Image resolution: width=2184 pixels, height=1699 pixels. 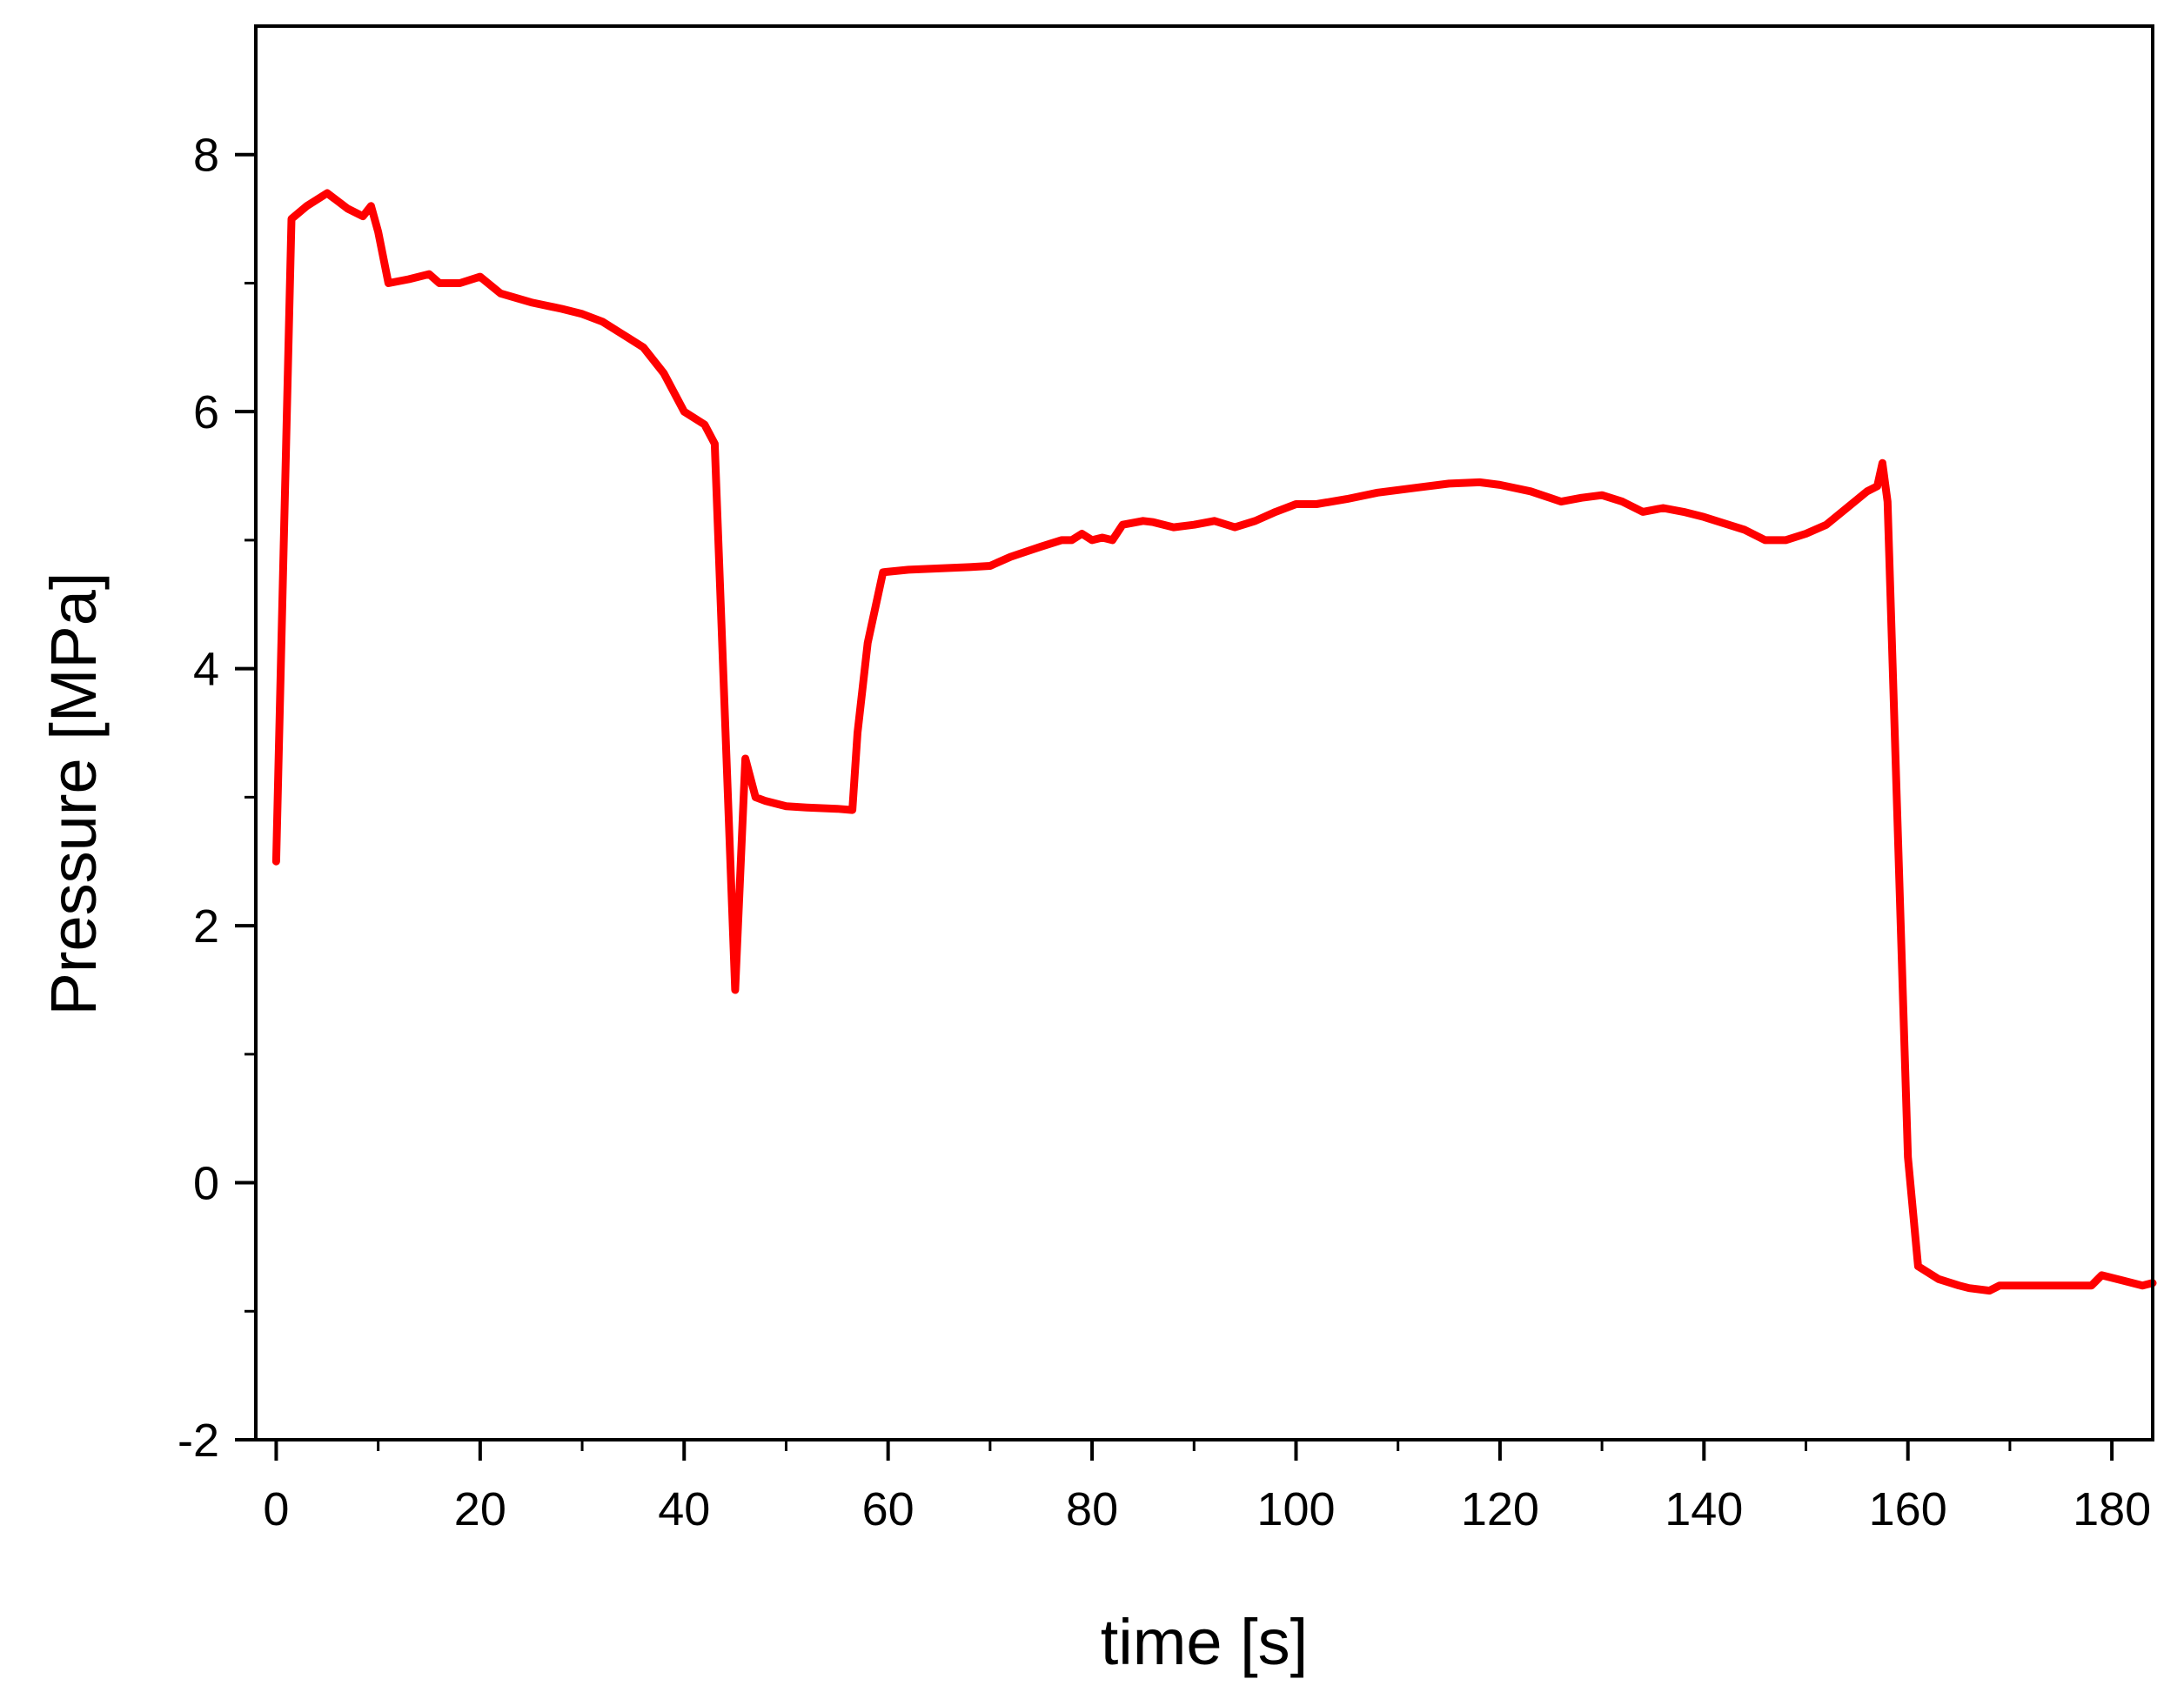 I want to click on x-tick-label: 60, so click(x=888, y=1509).